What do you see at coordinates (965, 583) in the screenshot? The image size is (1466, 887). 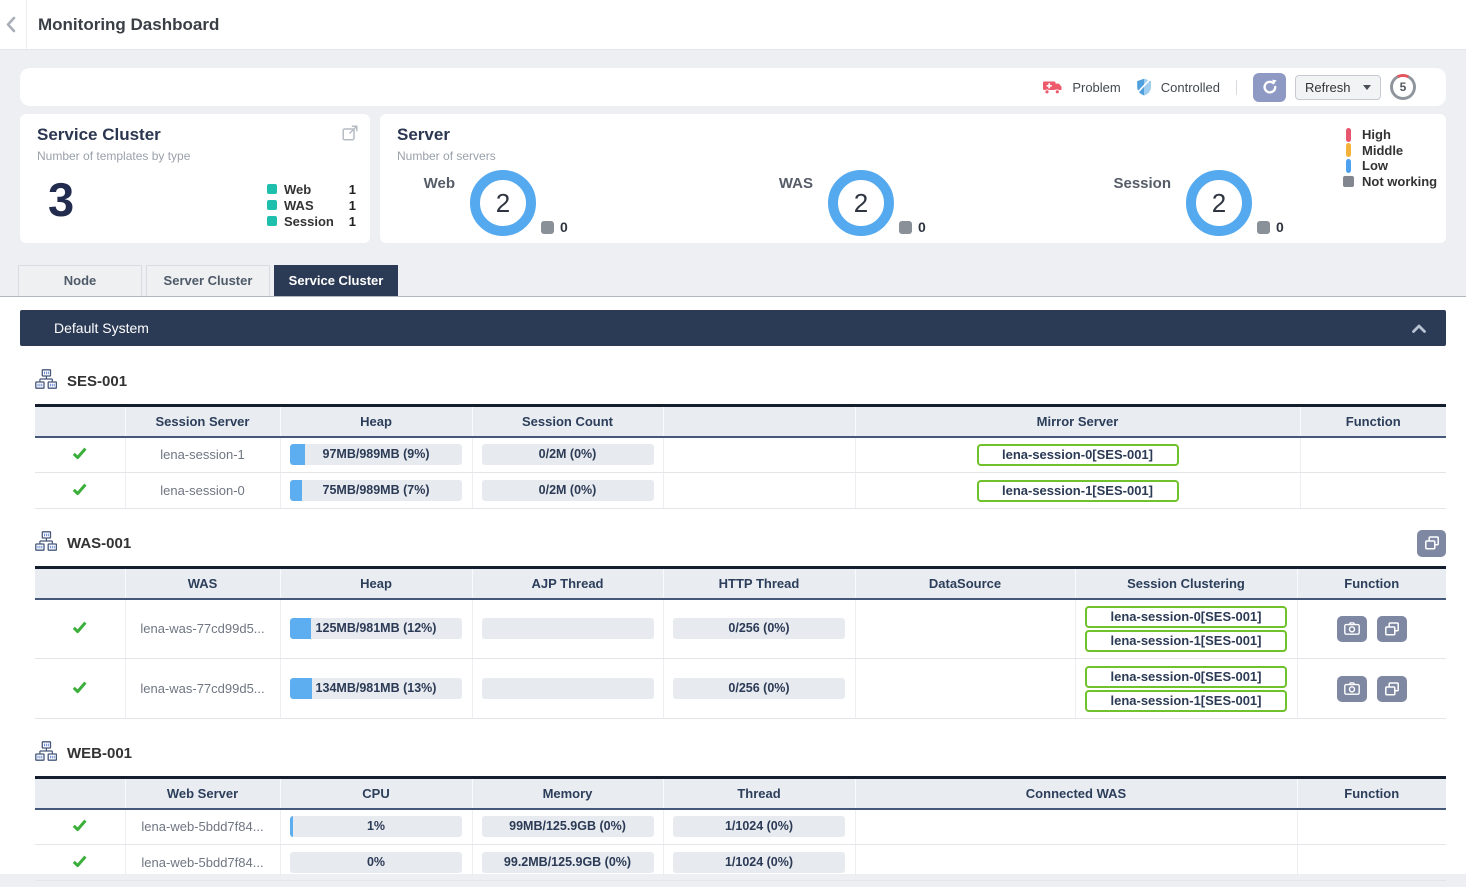 I see `col-datasource: DataSource` at bounding box center [965, 583].